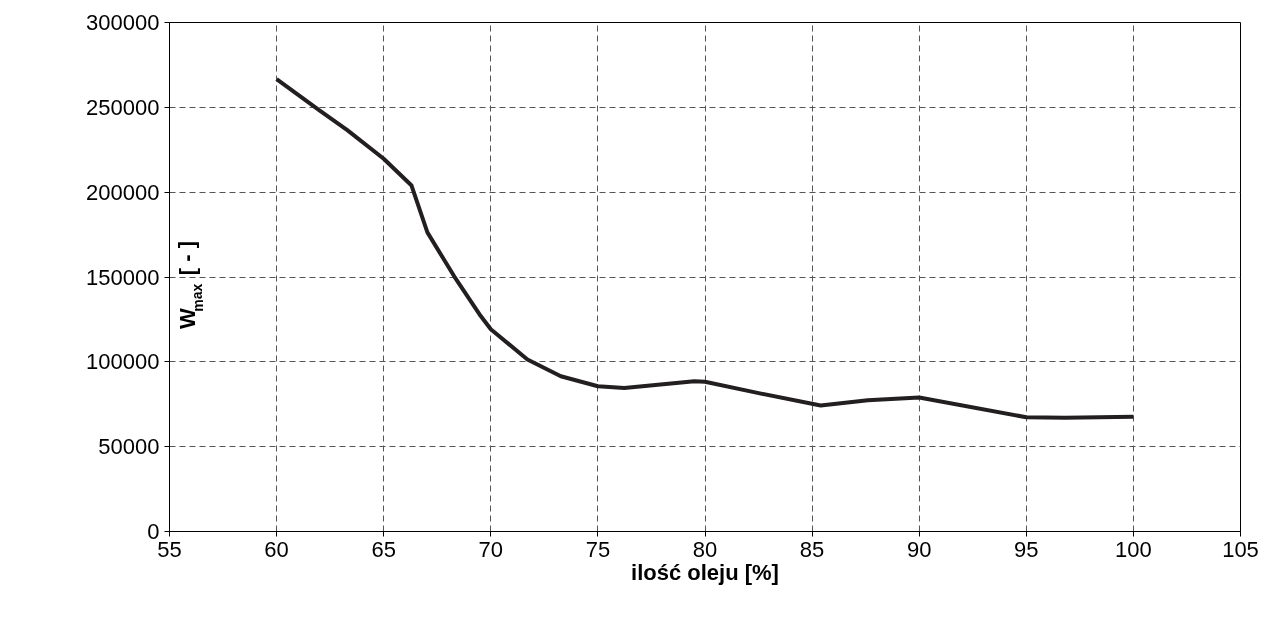 The width and height of the screenshot is (1280, 619). I want to click on y-tick-label: 200000, so click(123, 192).